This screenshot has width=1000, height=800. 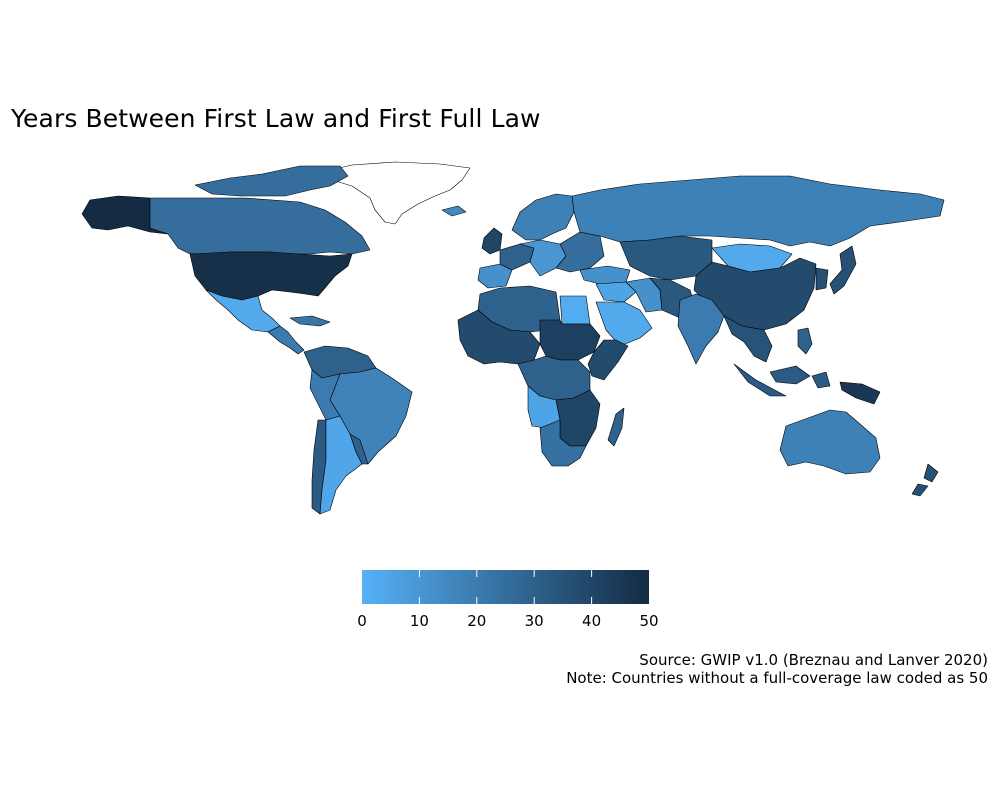 What do you see at coordinates (782, 380) in the screenshot?
I see `region-indonesia` at bounding box center [782, 380].